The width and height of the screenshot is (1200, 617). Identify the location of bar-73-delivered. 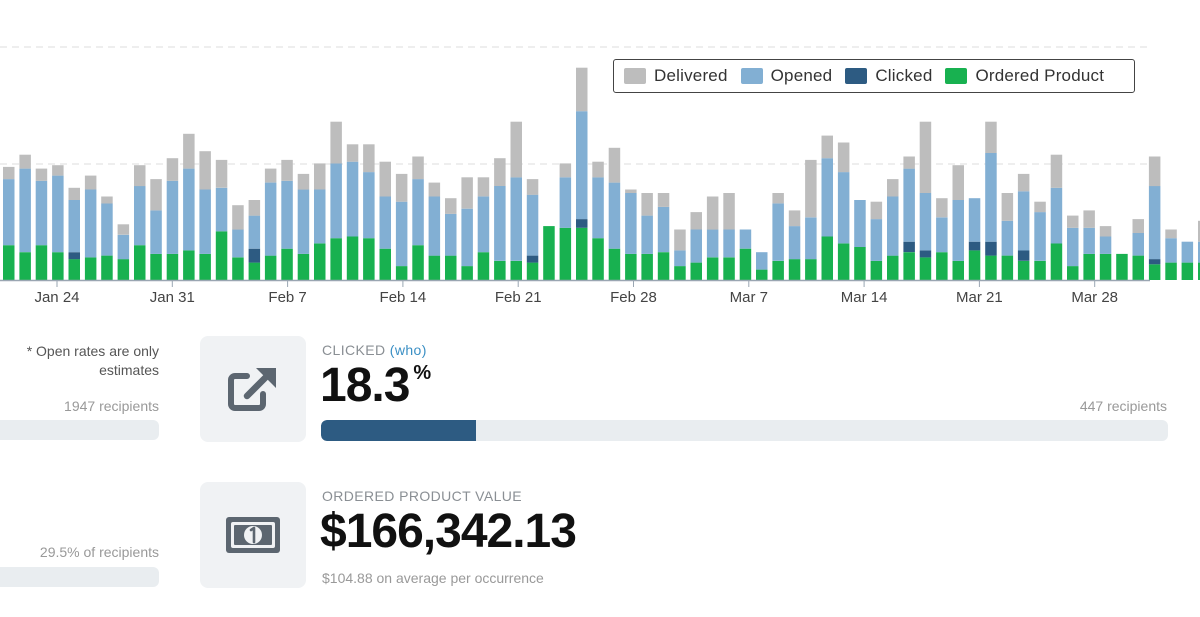
(1199, 231).